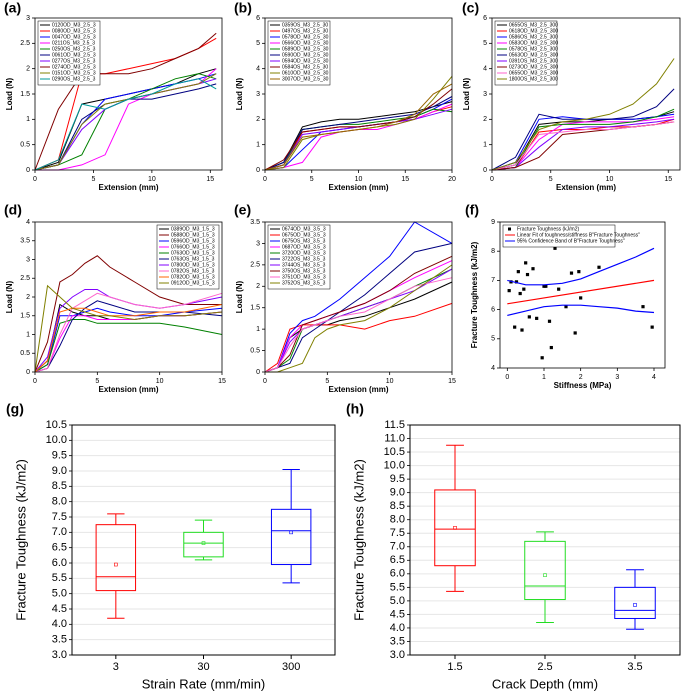 This screenshot has height=694, width=685. I want to click on legend-label: 0047OD_M3_2.5_3, so click(74, 37).